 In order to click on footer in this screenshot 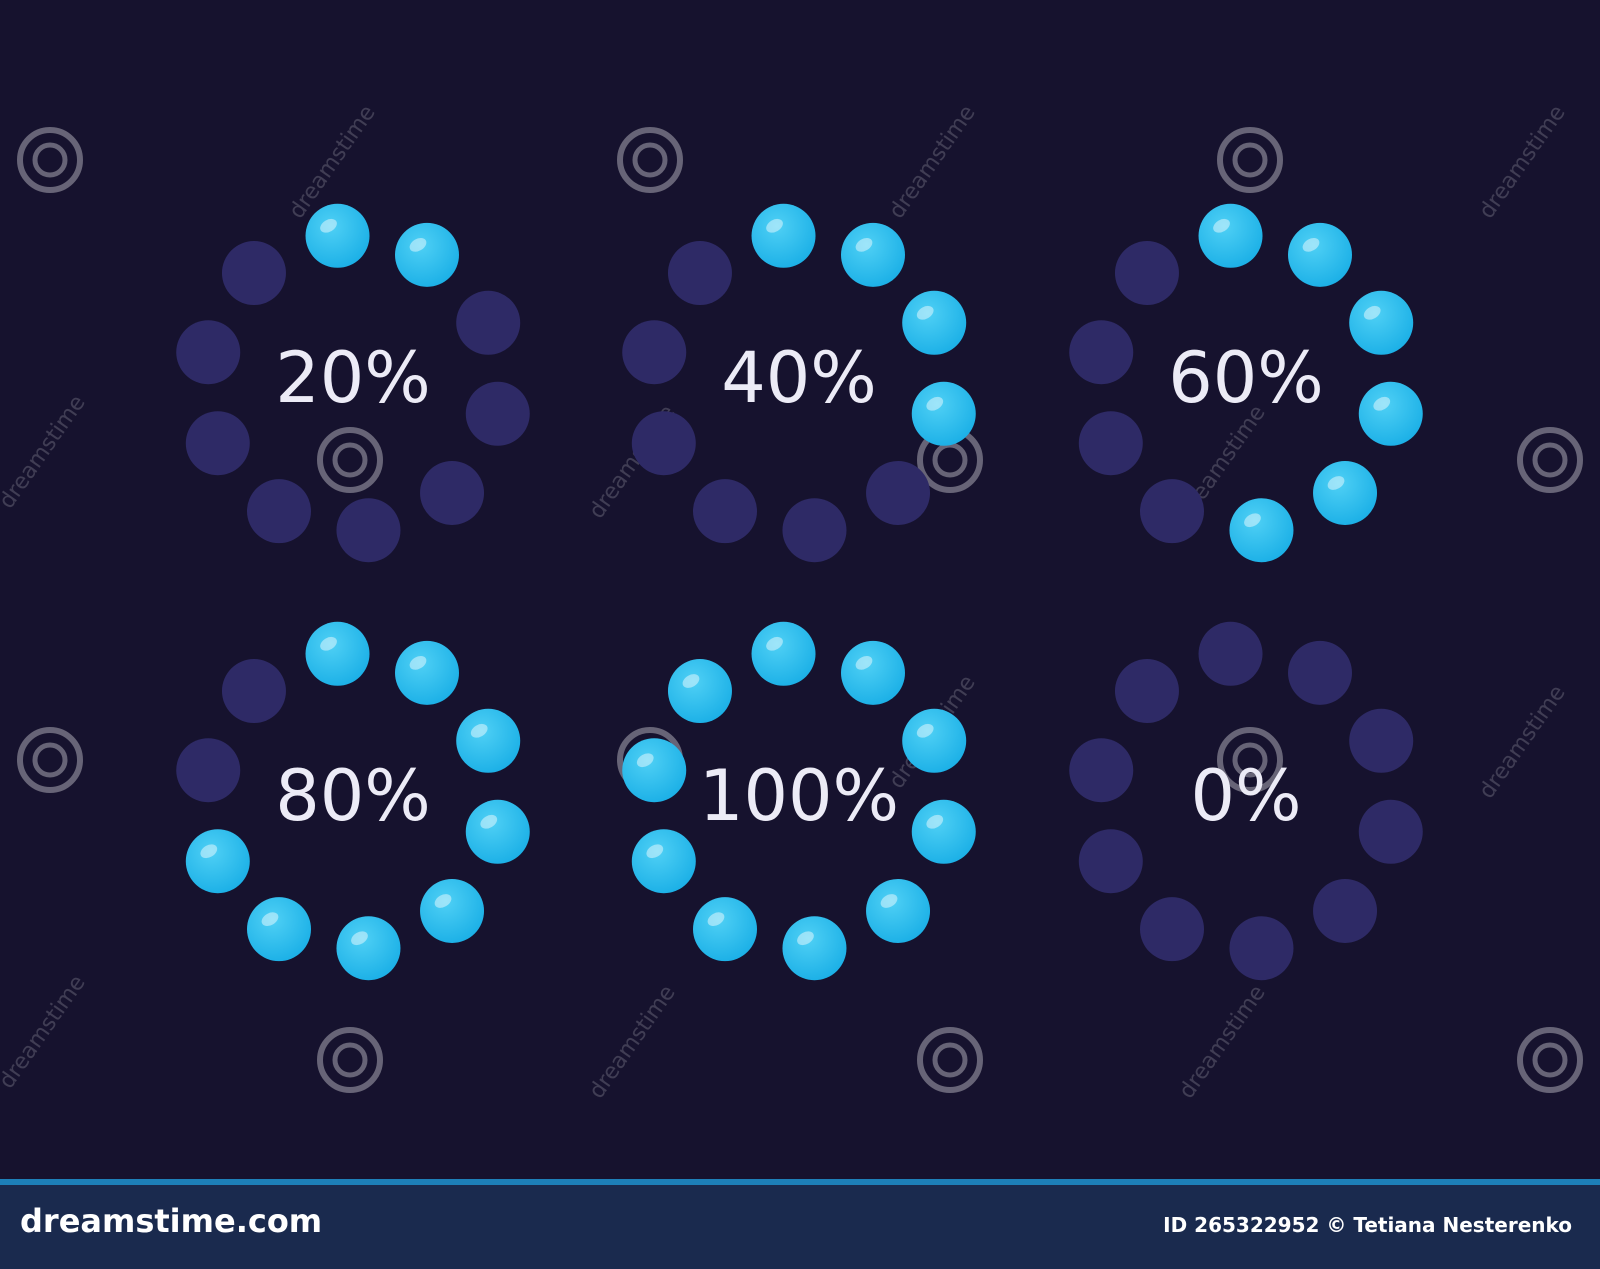, I will do `click(800, 1224)`.